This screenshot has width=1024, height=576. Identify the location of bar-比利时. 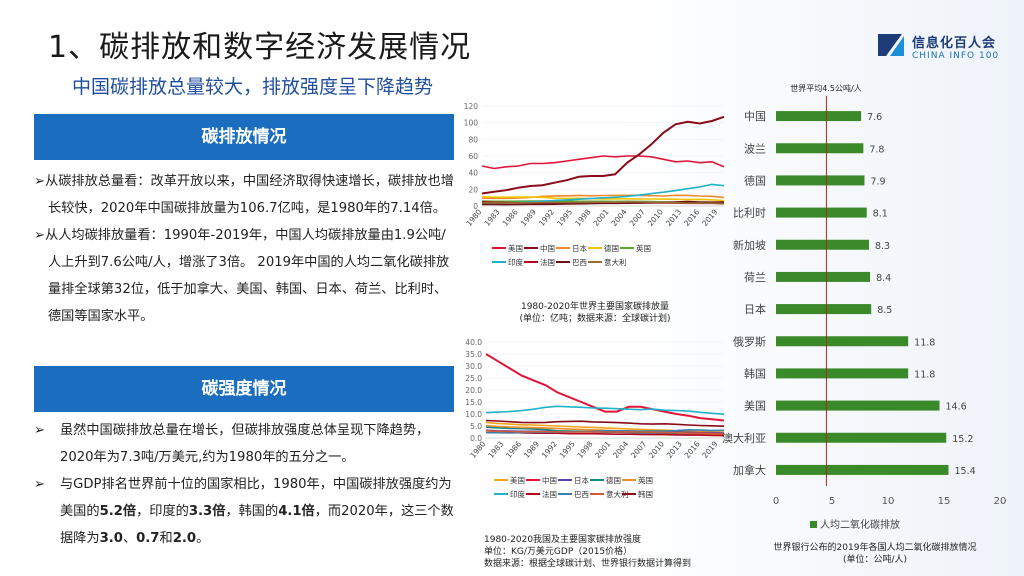
(821, 212).